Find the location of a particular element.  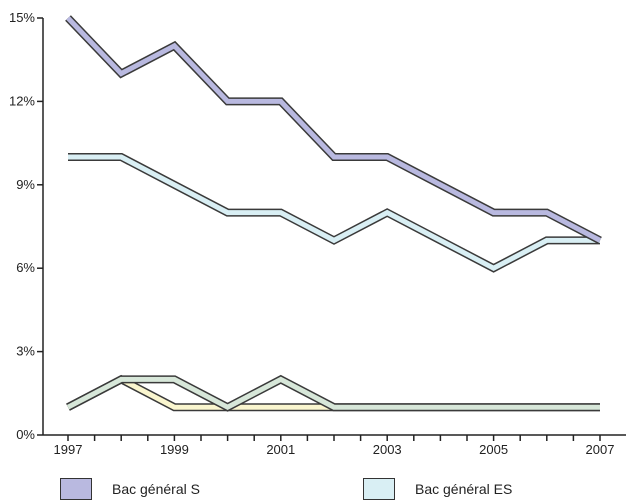

x-tick-label: 2007 is located at coordinates (600, 449).